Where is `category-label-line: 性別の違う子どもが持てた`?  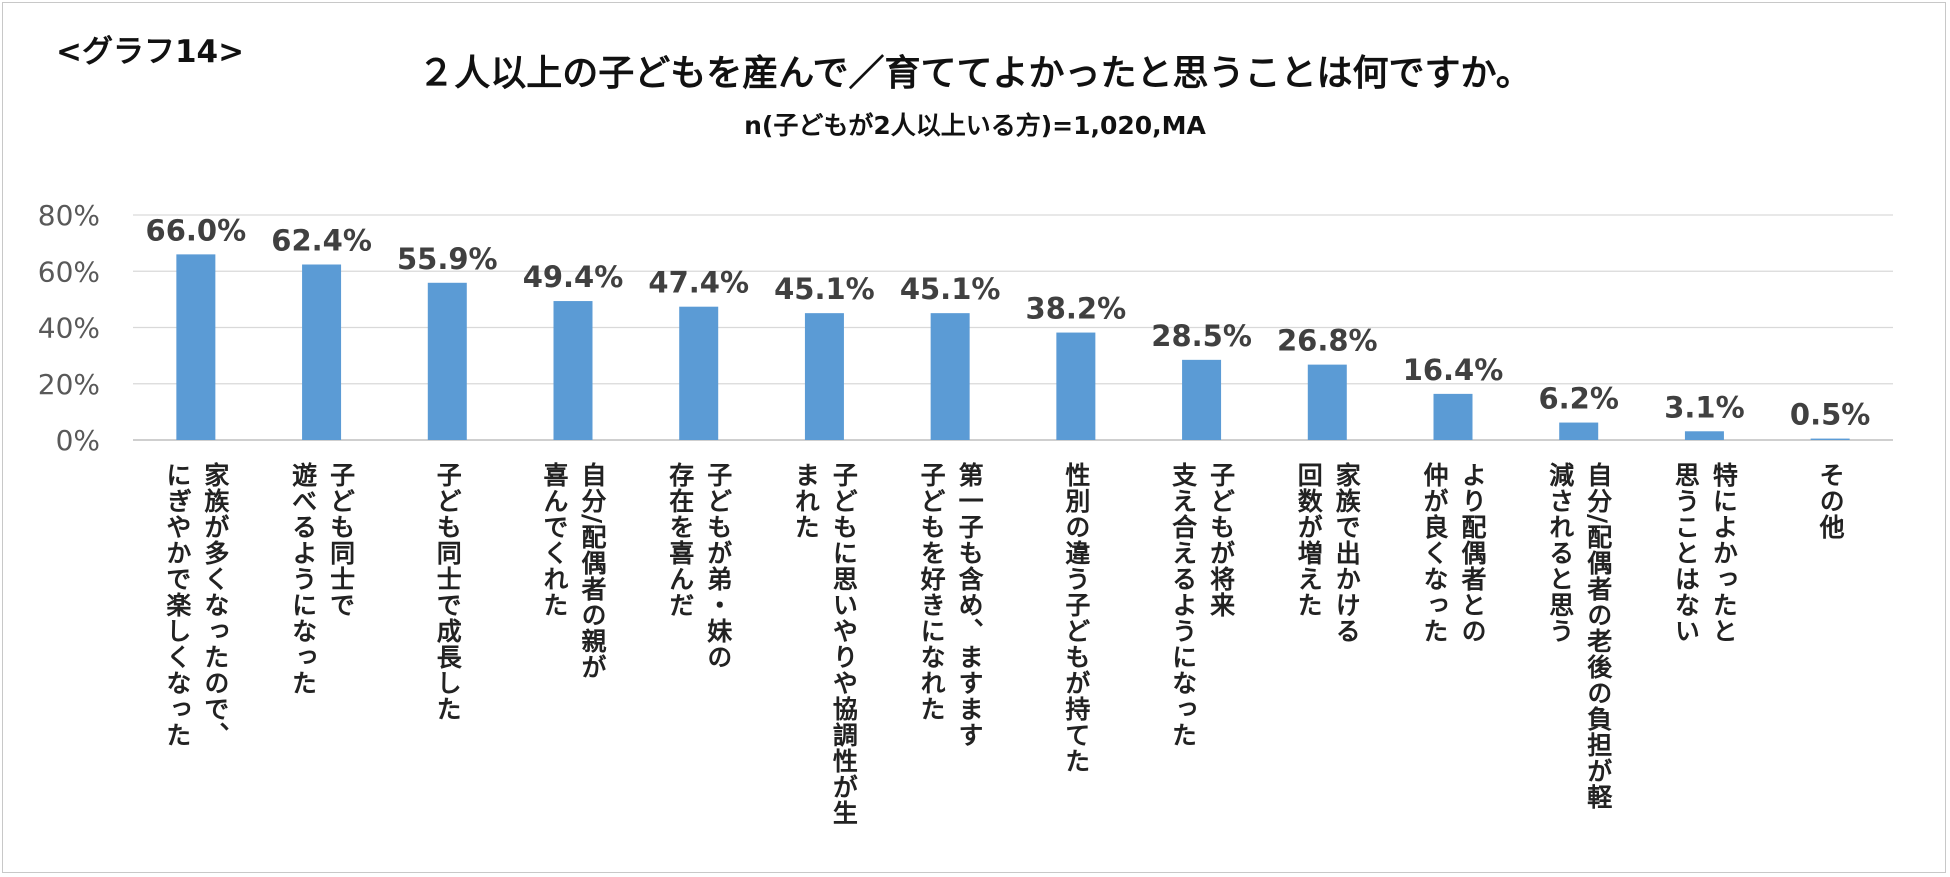 category-label-line: 性別の違う子どもが持てた is located at coordinates (1076, 618).